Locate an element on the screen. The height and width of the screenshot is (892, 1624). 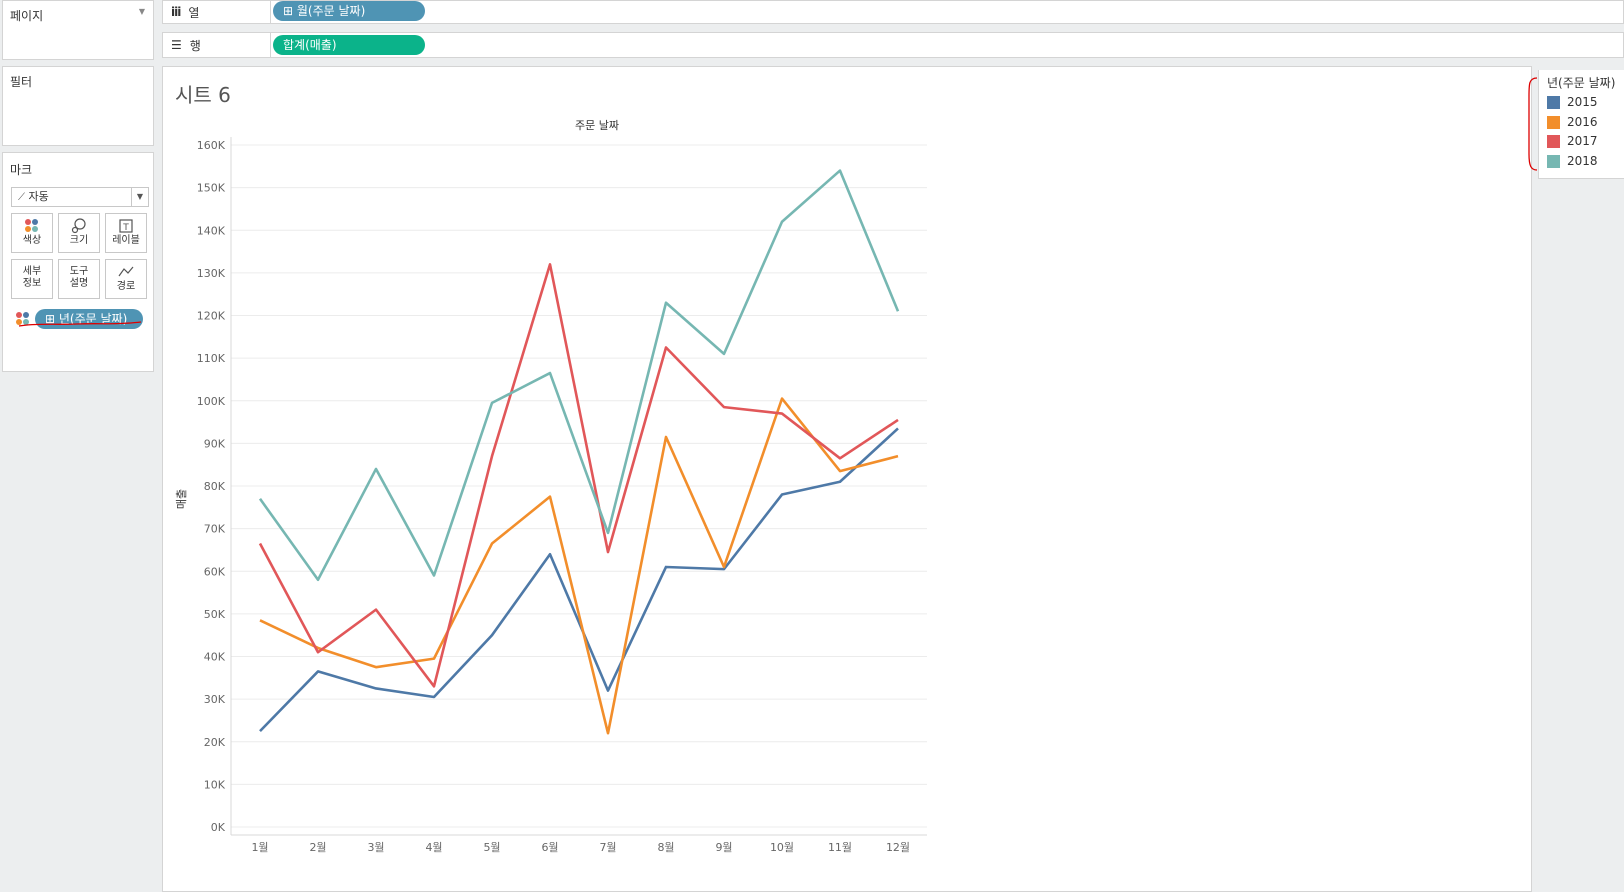
legend-item-2018: 2018 is located at coordinates (1572, 161).